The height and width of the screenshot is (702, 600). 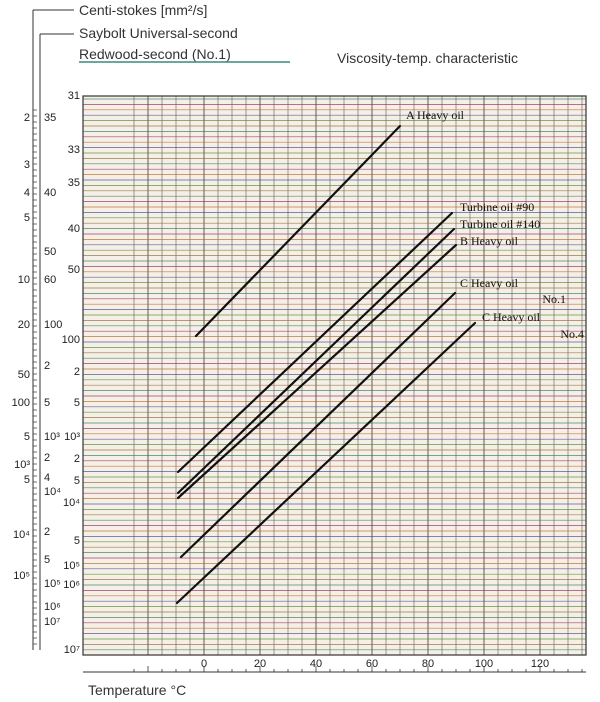 What do you see at coordinates (52, 492) in the screenshot?
I see `saybolt-tick-label: 10⁴` at bounding box center [52, 492].